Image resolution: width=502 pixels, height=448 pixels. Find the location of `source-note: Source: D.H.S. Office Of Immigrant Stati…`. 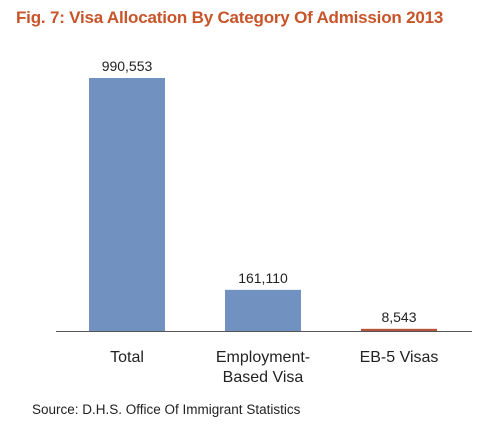

source-note: Source: D.H.S. Office Of Immigrant Stati… is located at coordinates (166, 409).